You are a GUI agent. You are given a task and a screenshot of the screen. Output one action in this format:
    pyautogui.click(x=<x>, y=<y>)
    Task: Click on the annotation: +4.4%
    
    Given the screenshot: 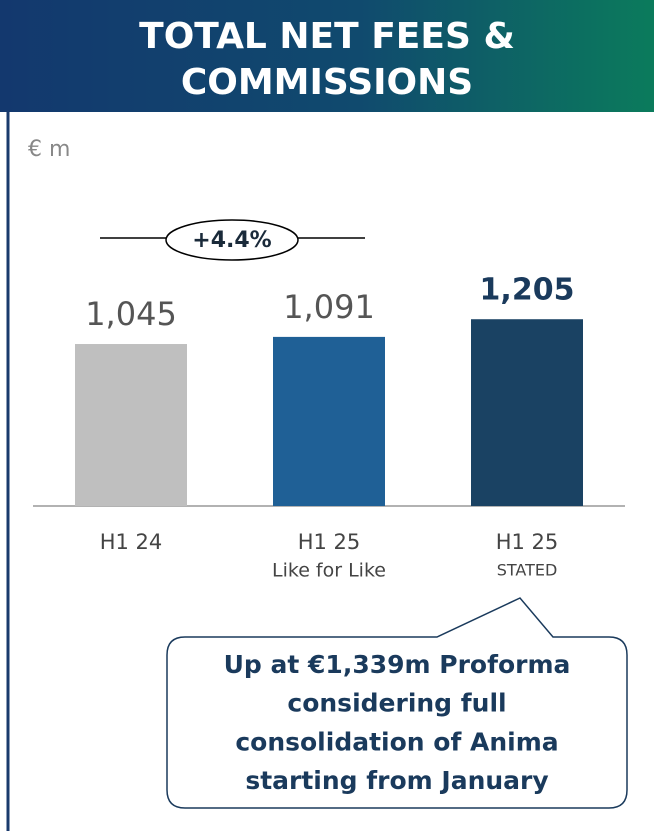 What is the action you would take?
    pyautogui.click(x=231, y=240)
    